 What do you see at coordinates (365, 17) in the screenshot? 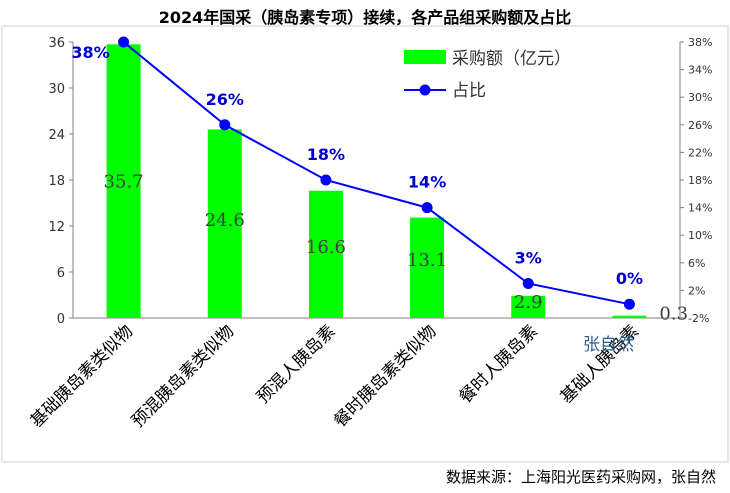
I see `chart-title: 2024年国采（胰岛素专项）接续，各产品组采购额及占比` at bounding box center [365, 17].